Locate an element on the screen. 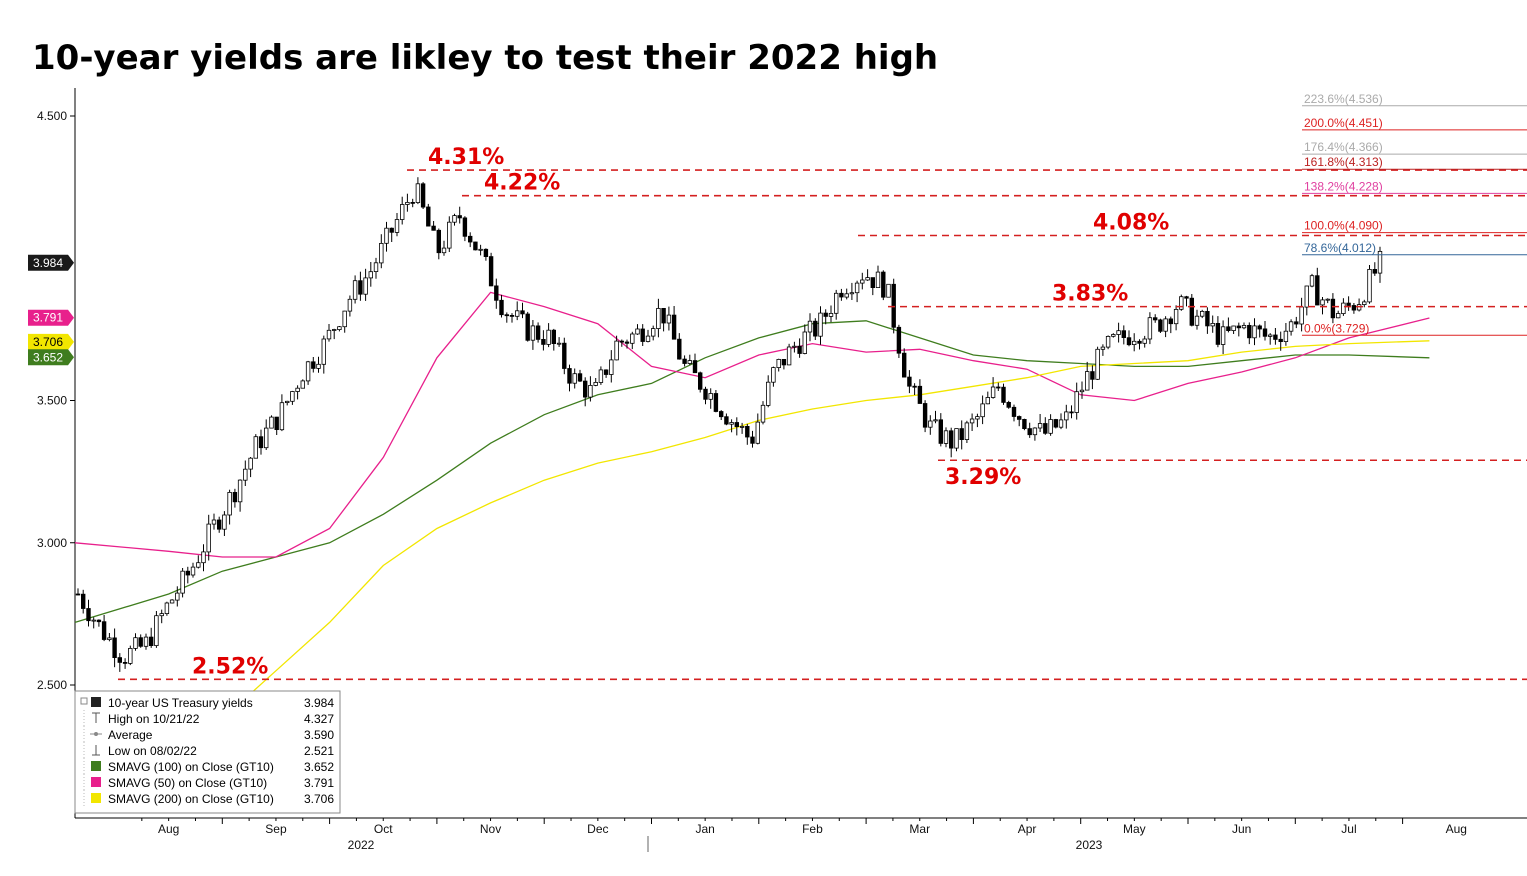  fib-label: 138.2%(4.228) is located at coordinates (1343, 186).